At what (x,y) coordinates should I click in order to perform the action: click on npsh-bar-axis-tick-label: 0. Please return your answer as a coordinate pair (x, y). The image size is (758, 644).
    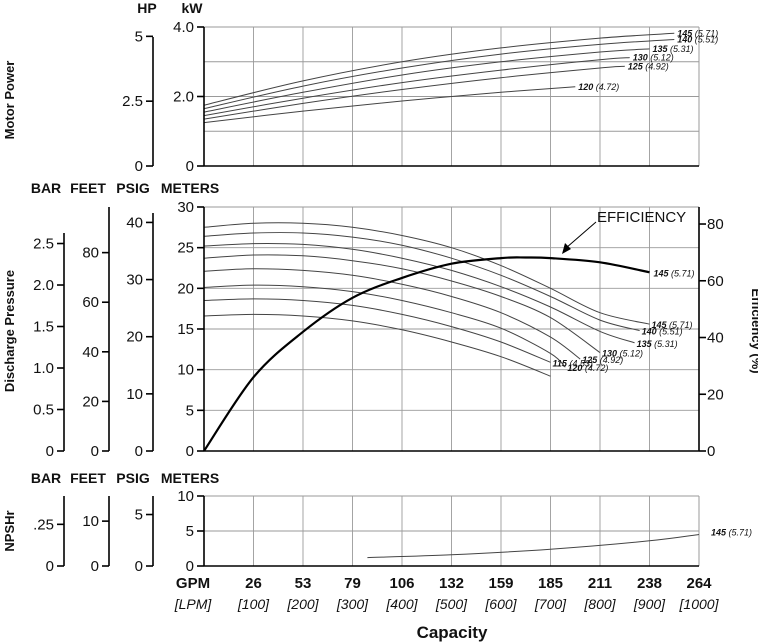
    Looking at the image, I should click on (50, 566).